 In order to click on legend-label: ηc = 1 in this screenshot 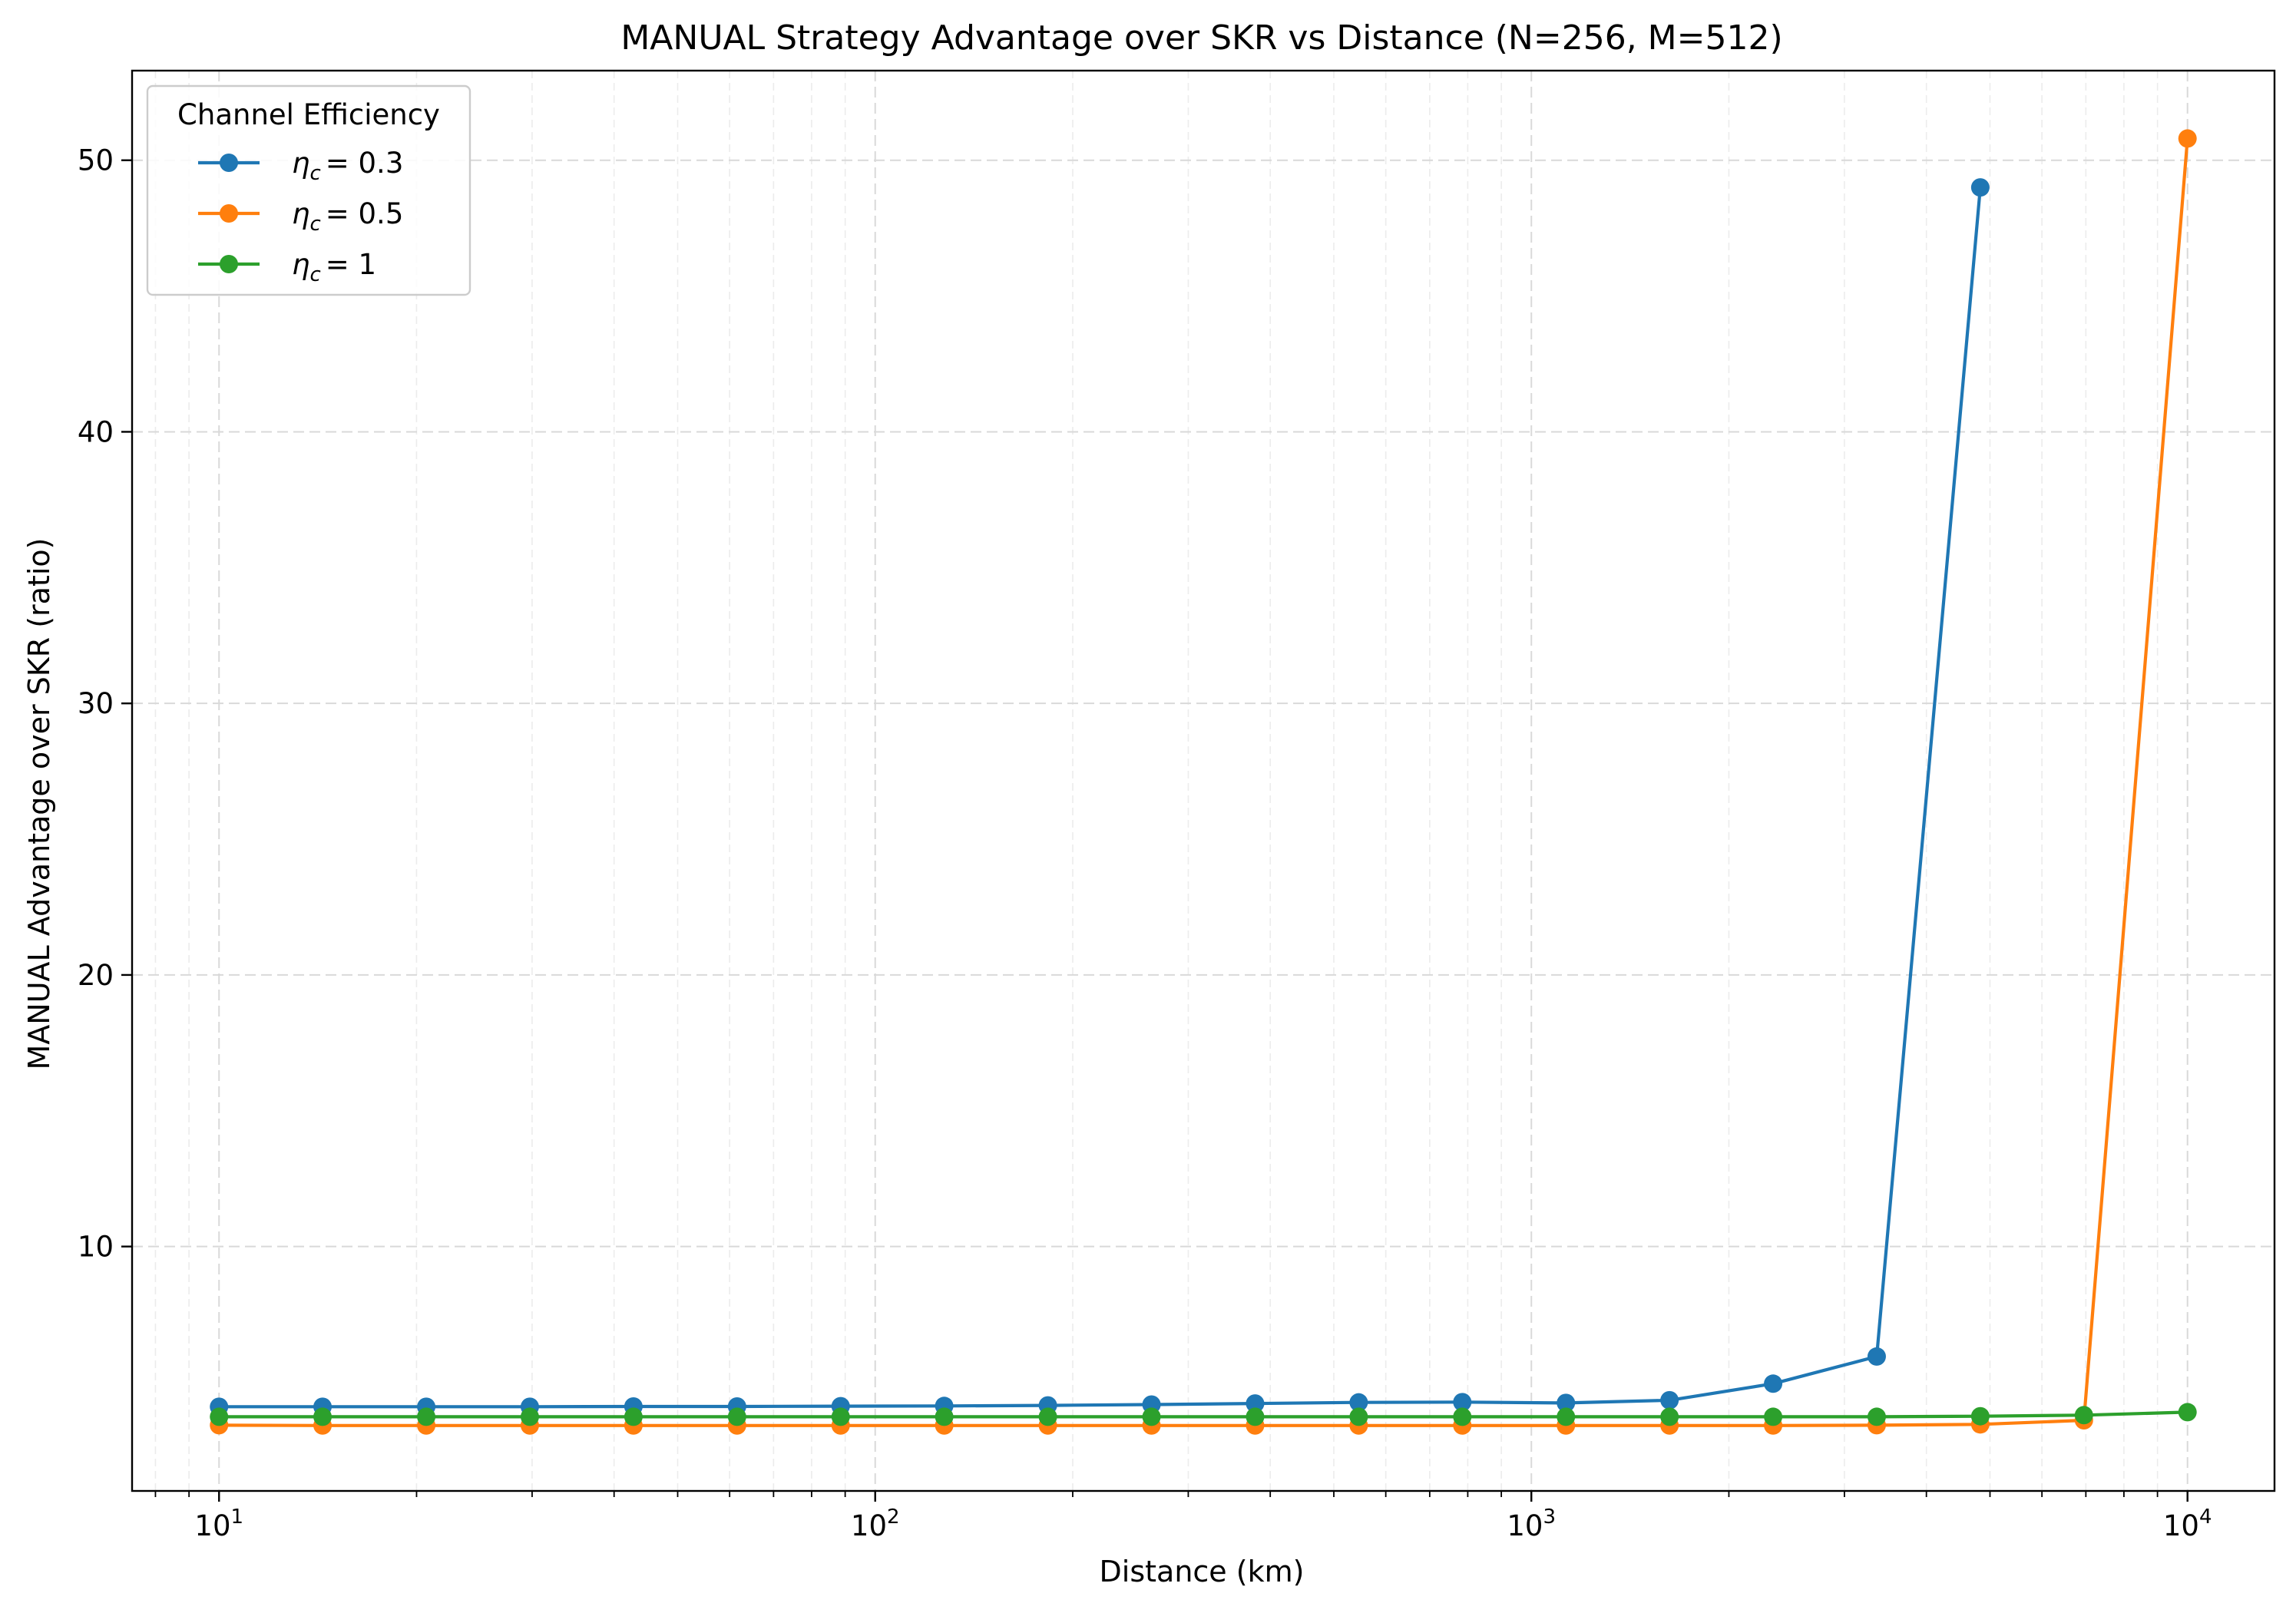, I will do `click(334, 267)`.